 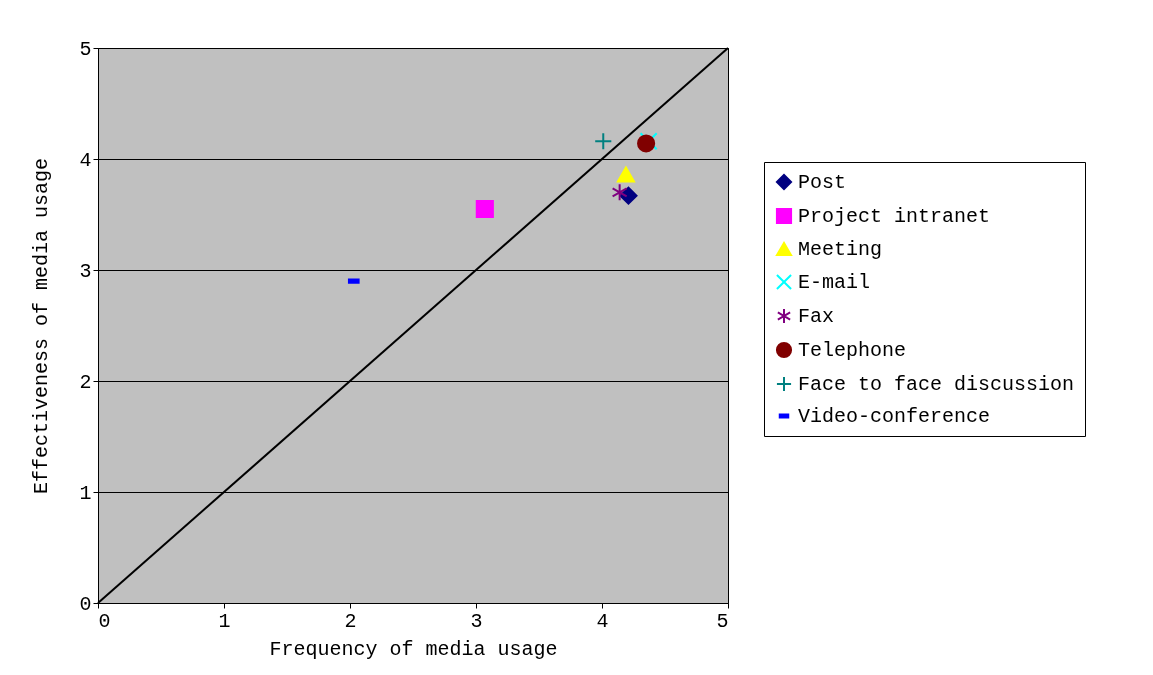 What do you see at coordinates (413, 649) in the screenshot?
I see `x-axis-title: Frequency of media usage` at bounding box center [413, 649].